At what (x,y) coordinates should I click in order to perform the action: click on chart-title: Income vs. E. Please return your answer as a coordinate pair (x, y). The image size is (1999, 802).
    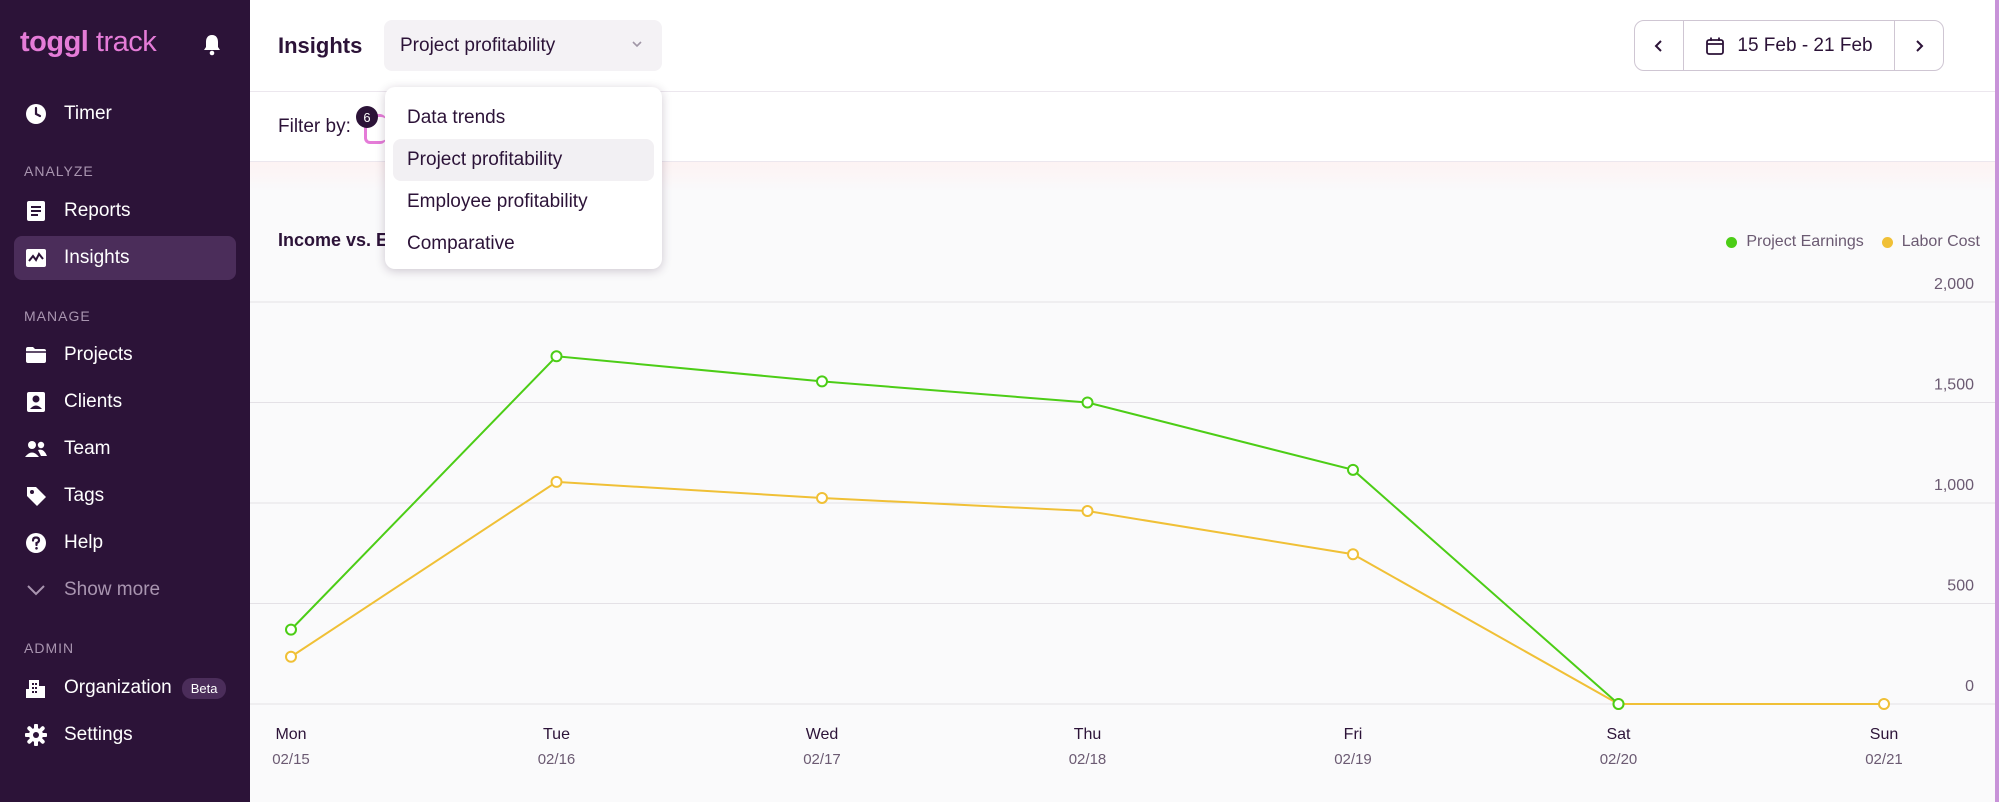
    Looking at the image, I should click on (333, 240).